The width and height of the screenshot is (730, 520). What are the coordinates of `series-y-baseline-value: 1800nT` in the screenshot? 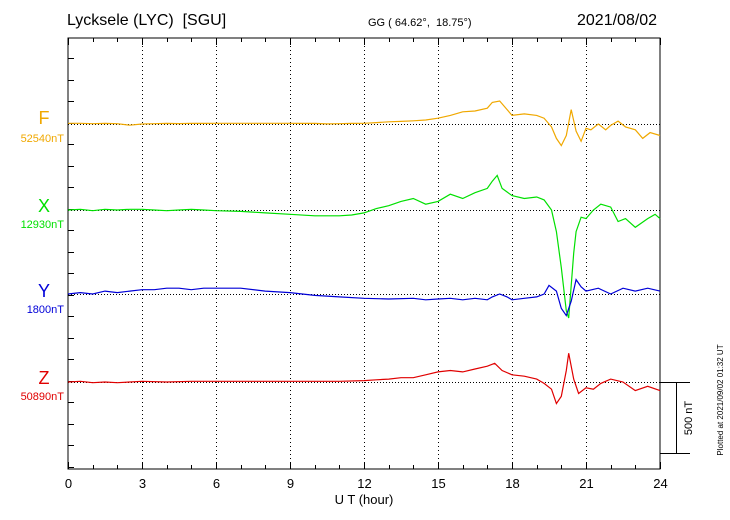 It's located at (46, 310).